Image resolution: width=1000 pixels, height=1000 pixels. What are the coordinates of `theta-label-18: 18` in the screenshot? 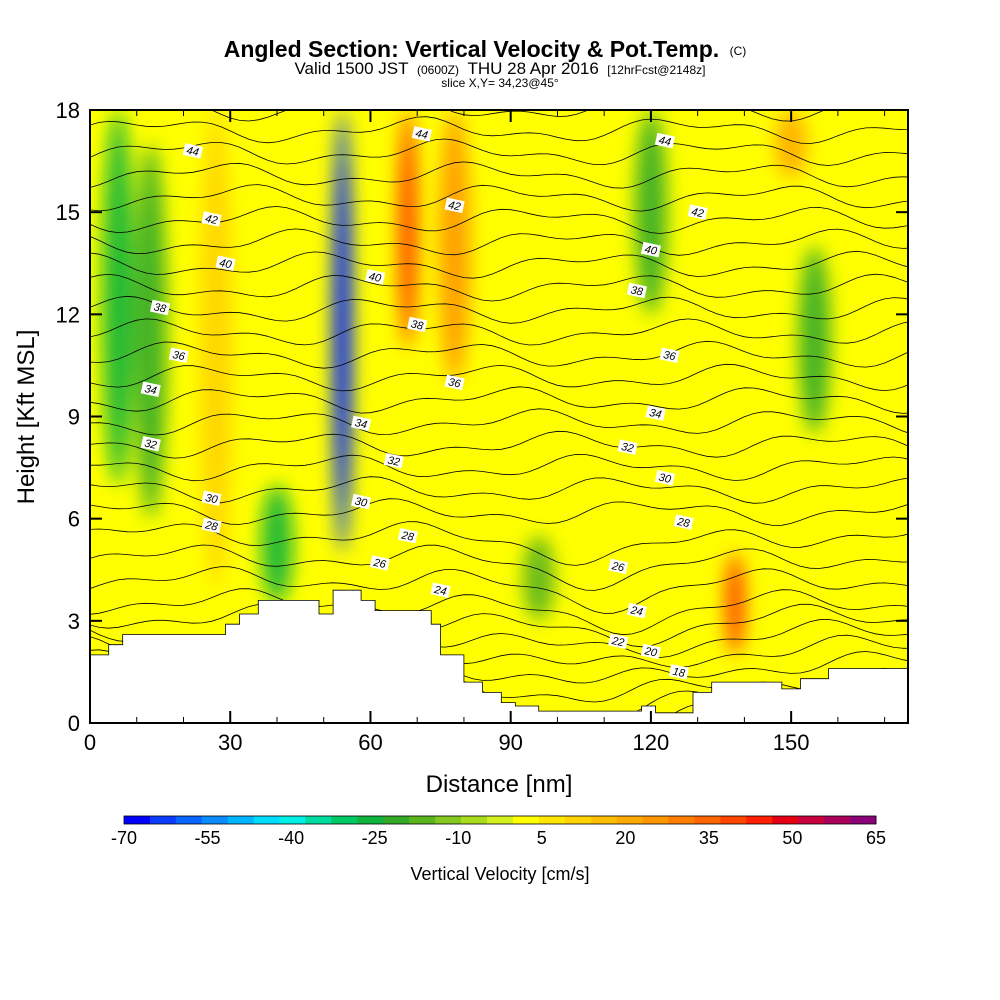 It's located at (679, 672).